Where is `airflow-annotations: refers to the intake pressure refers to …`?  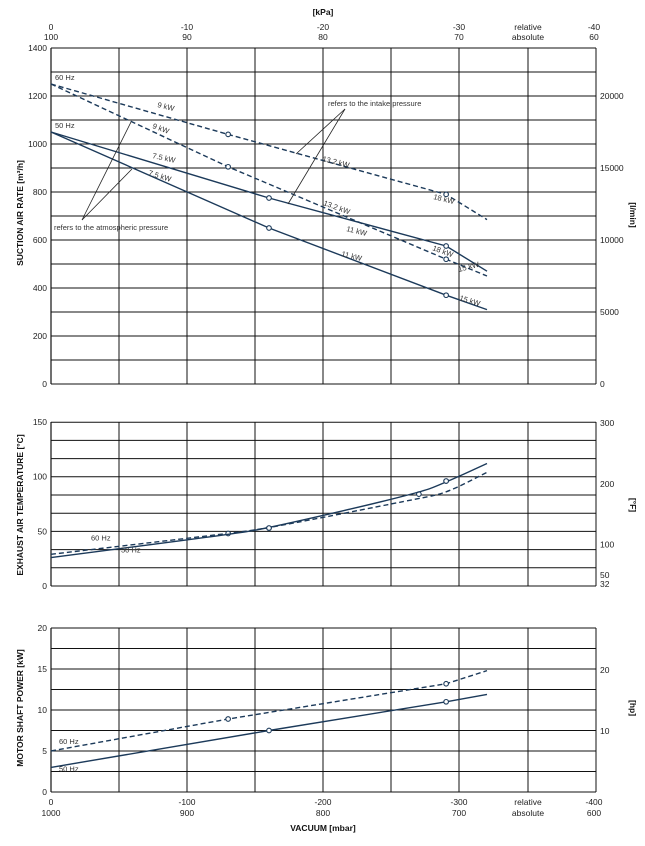
airflow-annotations: refers to the intake pressure refers to … is located at coordinates (237, 165).